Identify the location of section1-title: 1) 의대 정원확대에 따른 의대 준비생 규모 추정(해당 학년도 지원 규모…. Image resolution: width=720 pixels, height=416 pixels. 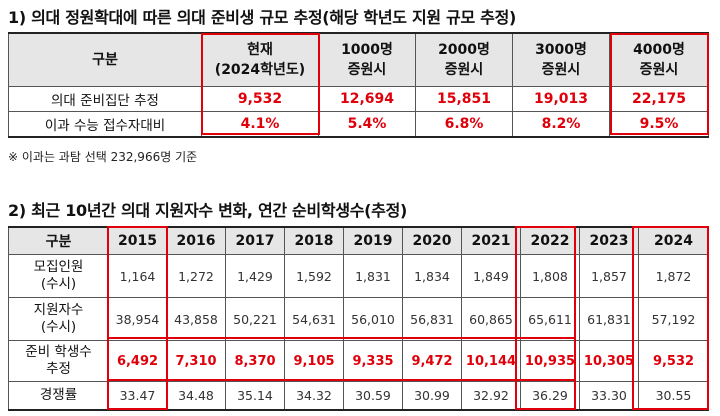
(262, 17).